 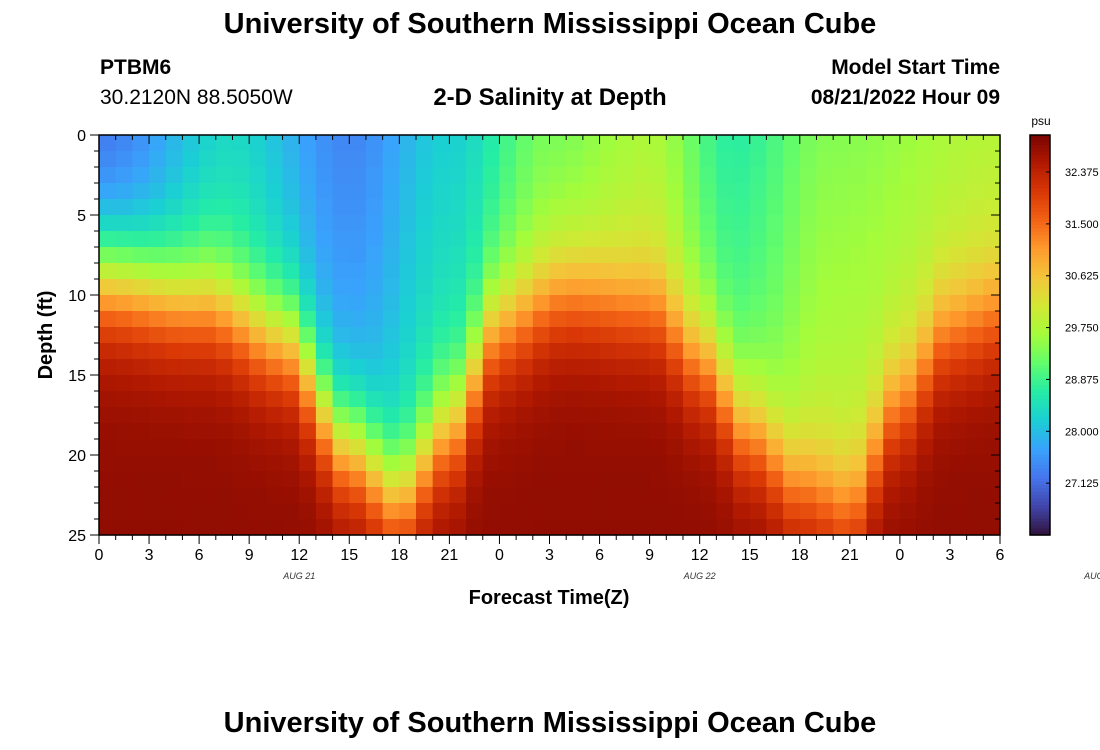 I want to click on x-tick-label: 6, so click(x=599, y=555).